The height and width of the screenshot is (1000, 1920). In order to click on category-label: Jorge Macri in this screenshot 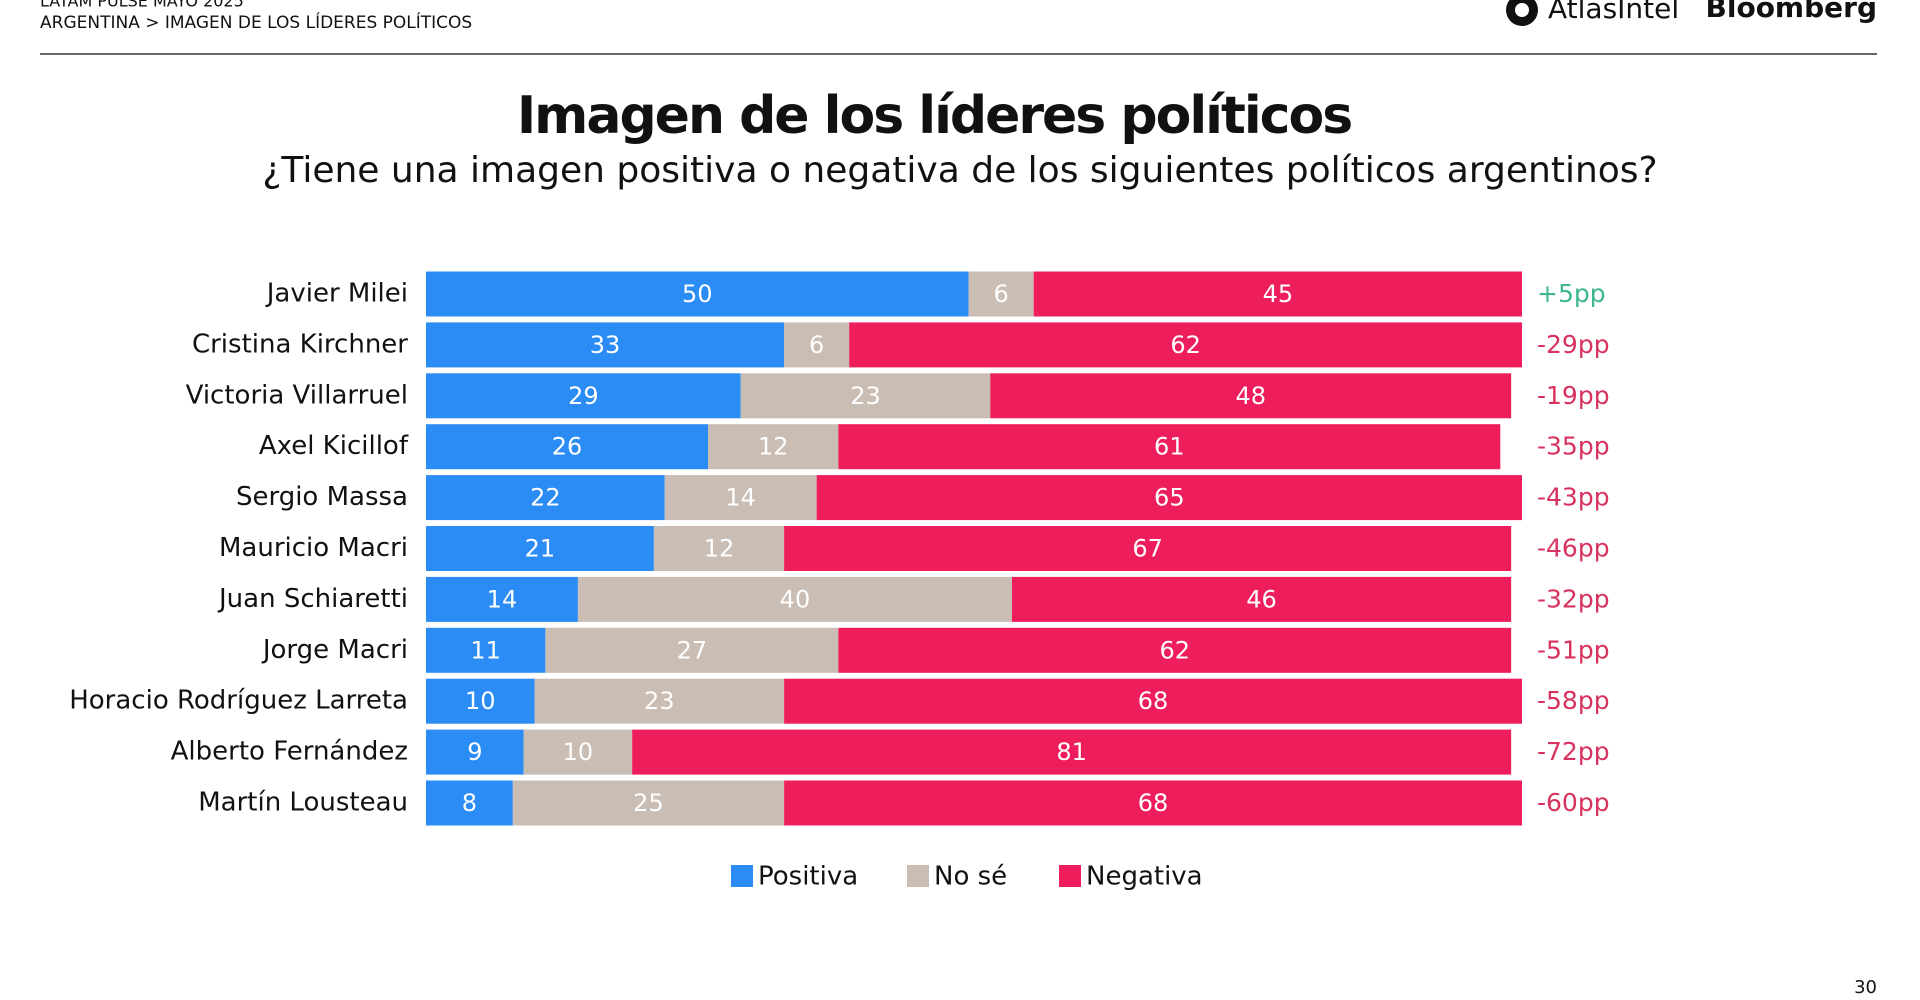, I will do `click(334, 650)`.